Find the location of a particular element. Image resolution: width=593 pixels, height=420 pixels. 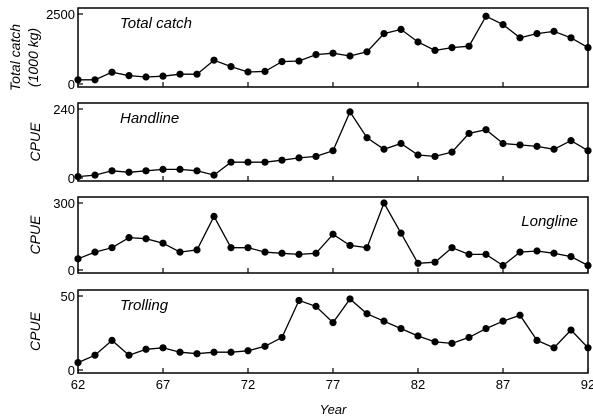

x-tick-label: 82 is located at coordinates (418, 384).